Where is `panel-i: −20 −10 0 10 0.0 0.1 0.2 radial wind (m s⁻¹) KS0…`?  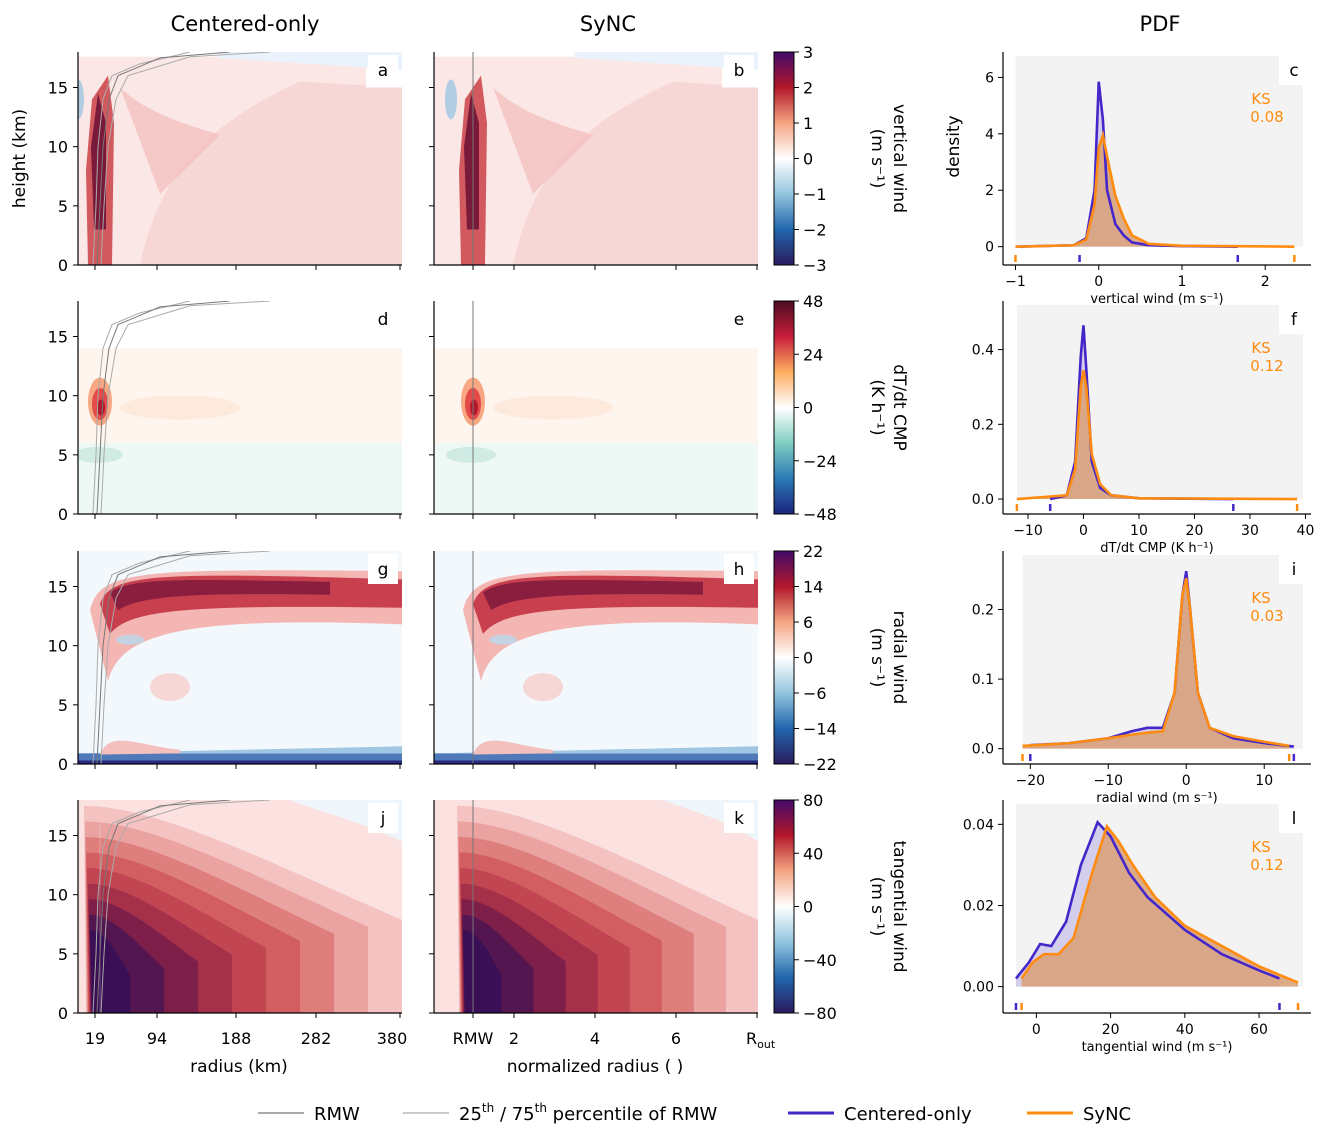 panel-i: −20 −10 0 10 0.0 0.1 0.2 radial wind (m s⁻¹) KS0… is located at coordinates (1141, 678).